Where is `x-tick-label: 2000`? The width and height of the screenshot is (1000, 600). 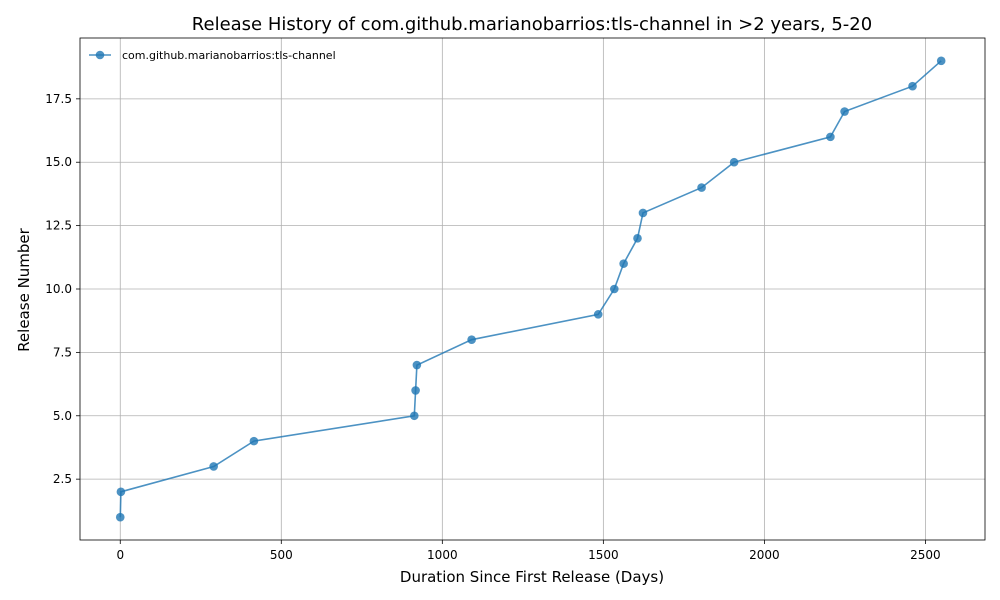 x-tick-label: 2000 is located at coordinates (764, 555).